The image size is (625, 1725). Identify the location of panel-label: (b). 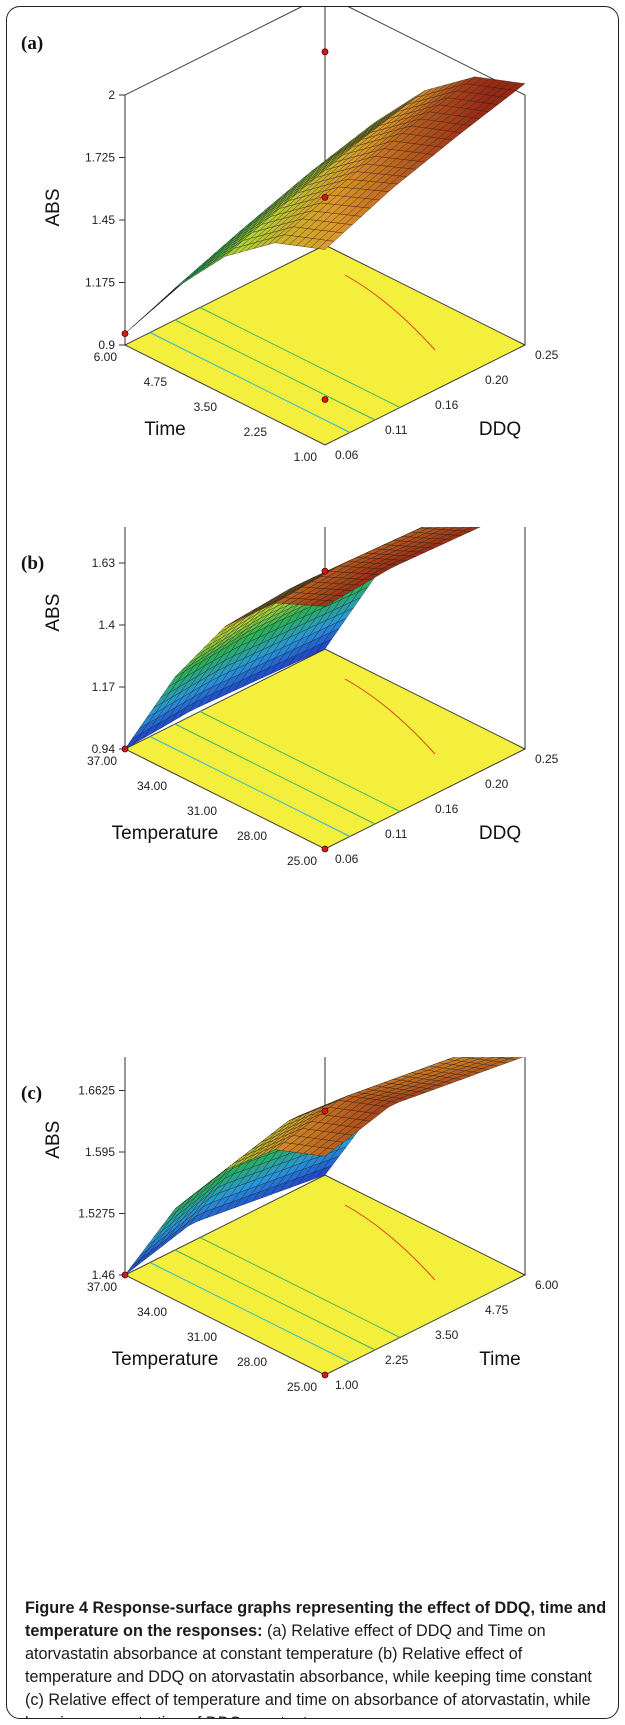
(32, 563).